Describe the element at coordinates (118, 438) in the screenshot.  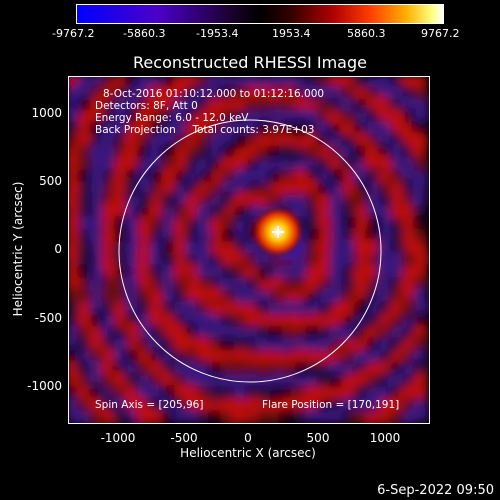
I see `x-tick-label: -1000` at that location.